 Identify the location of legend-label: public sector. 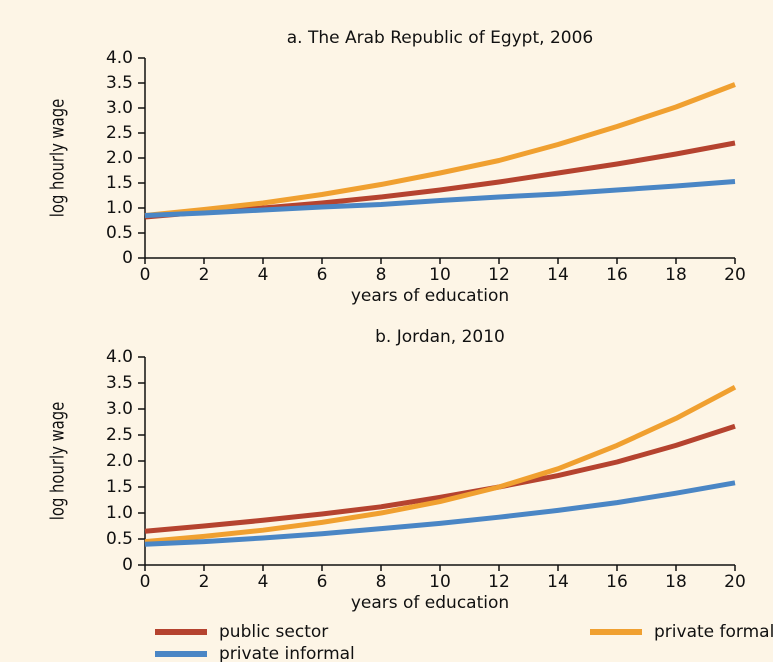
(273, 632).